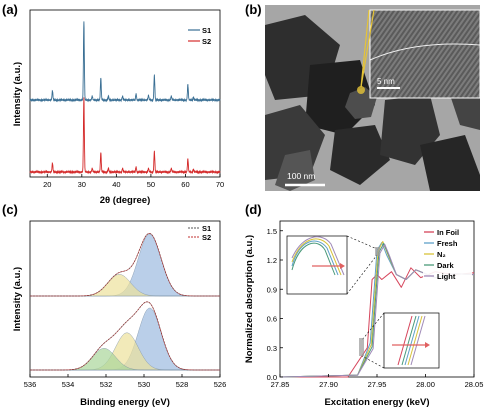  I want to click on panel-label-a: (a), so click(10, 9).